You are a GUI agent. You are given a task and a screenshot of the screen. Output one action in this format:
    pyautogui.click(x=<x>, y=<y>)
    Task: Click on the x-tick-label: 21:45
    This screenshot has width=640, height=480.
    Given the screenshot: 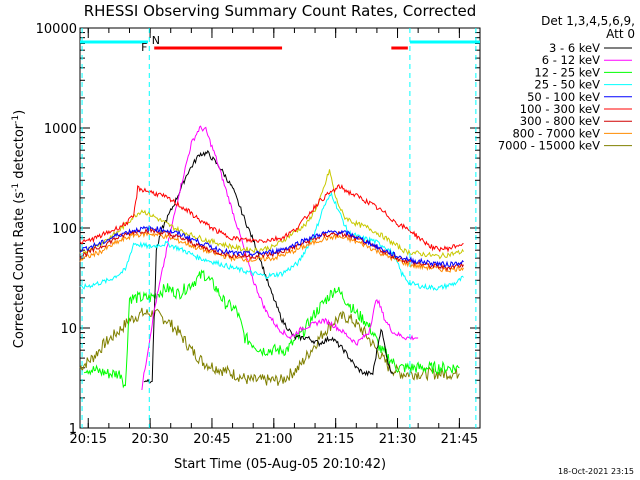 What is the action you would take?
    pyautogui.click(x=459, y=439)
    